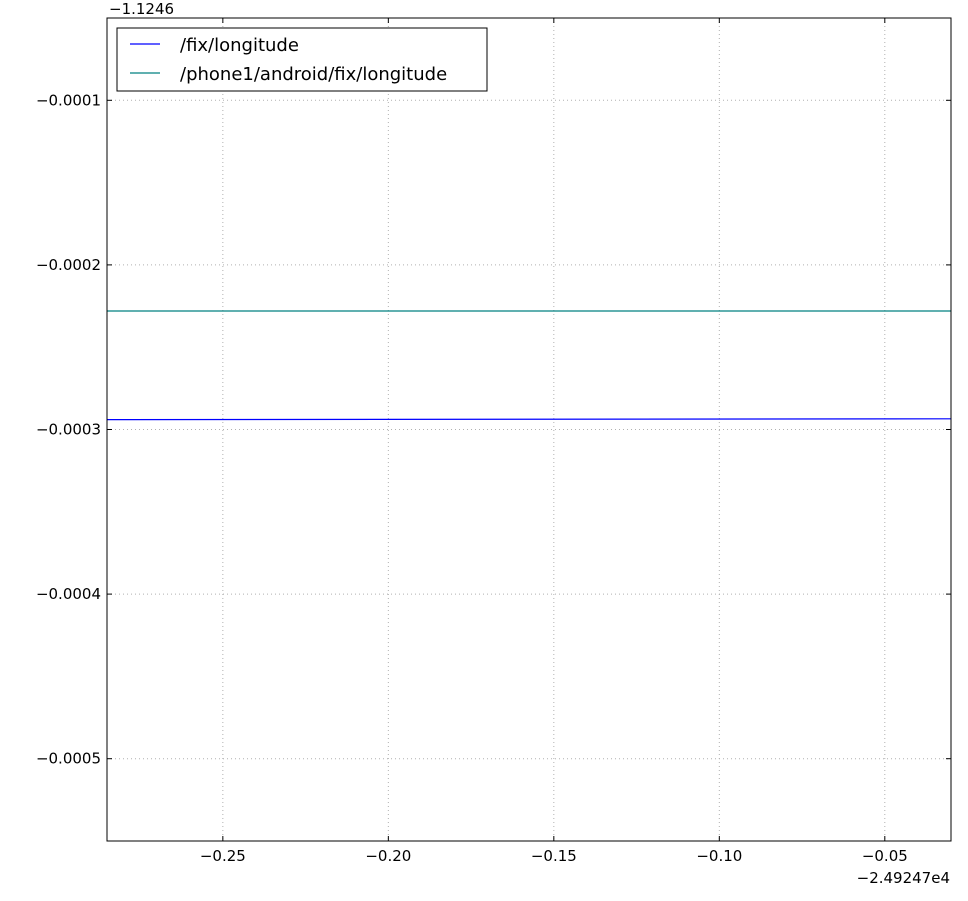  I want to click on x-tick-label: −0.10, so click(719, 856).